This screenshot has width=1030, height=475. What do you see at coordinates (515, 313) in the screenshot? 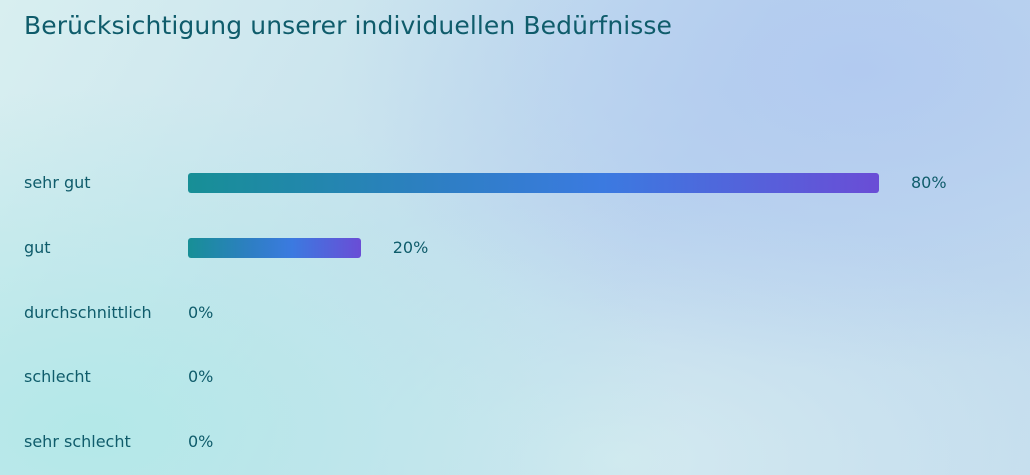
I see `bar-row: durchschnittlich 0%` at bounding box center [515, 313].